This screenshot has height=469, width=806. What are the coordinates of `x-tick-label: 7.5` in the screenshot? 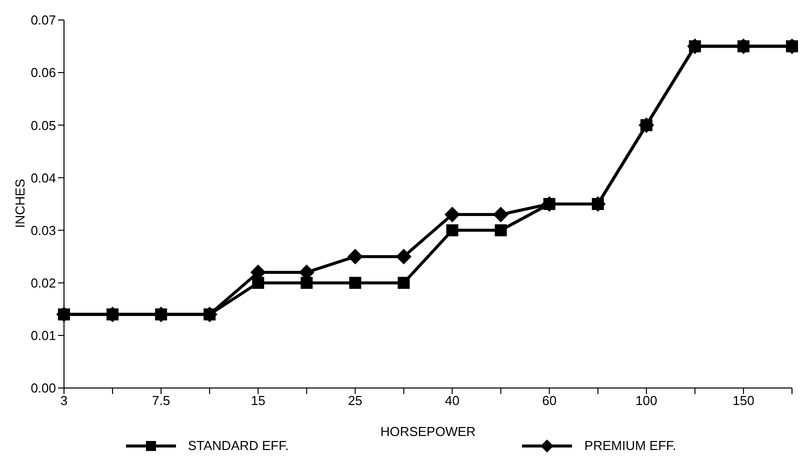 It's located at (161, 400).